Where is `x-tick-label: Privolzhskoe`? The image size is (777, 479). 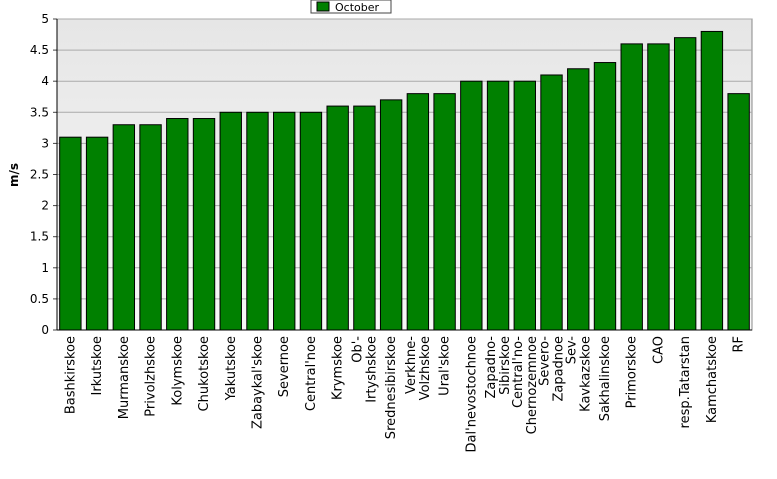 x-tick-label: Privolzhskoe is located at coordinates (151, 376).